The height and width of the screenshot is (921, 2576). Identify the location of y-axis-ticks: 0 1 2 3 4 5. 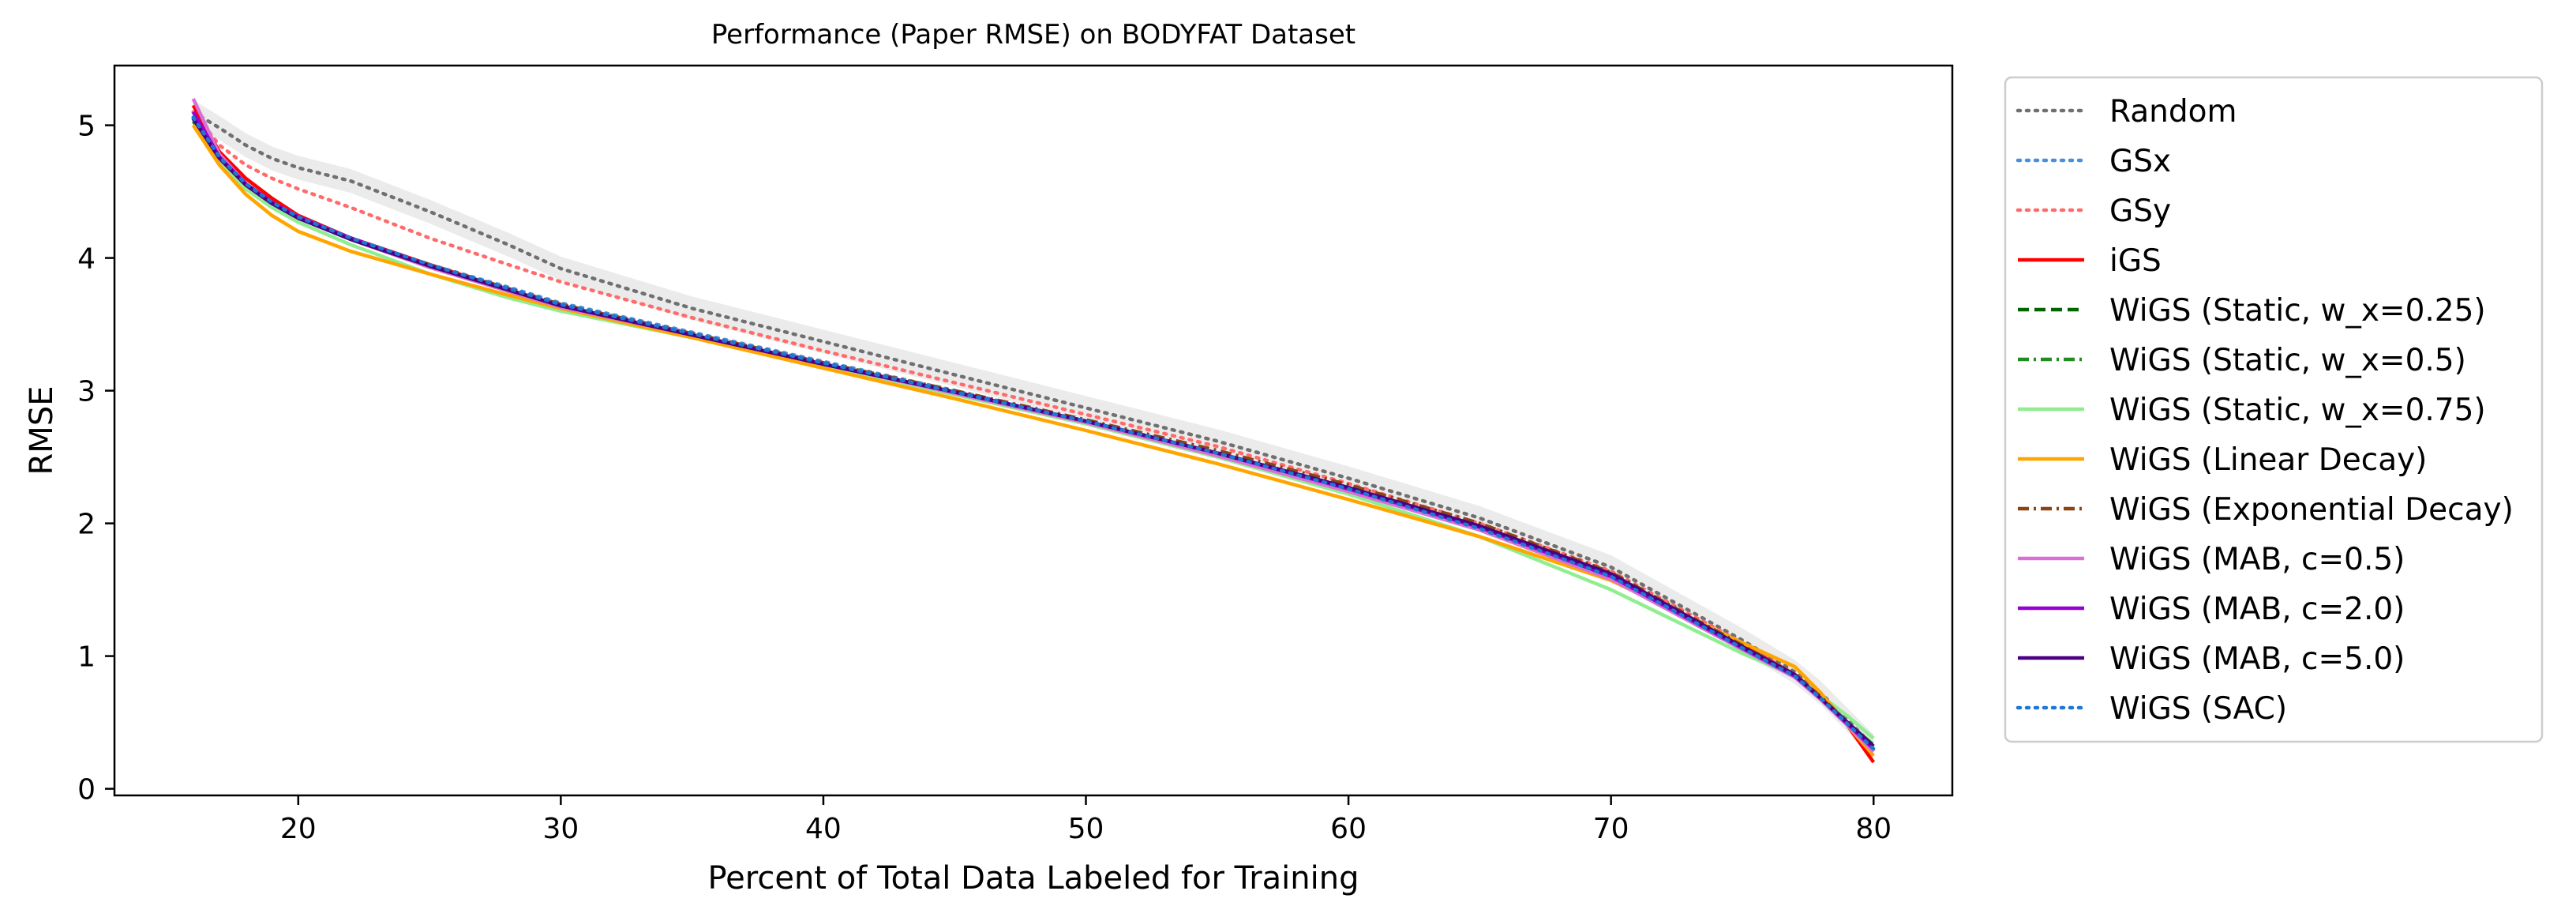
(95, 458).